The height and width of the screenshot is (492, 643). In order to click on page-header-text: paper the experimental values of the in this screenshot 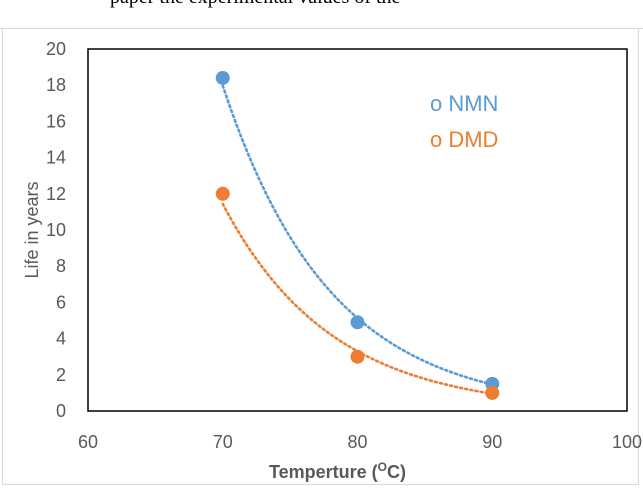, I will do `click(255, 4)`.